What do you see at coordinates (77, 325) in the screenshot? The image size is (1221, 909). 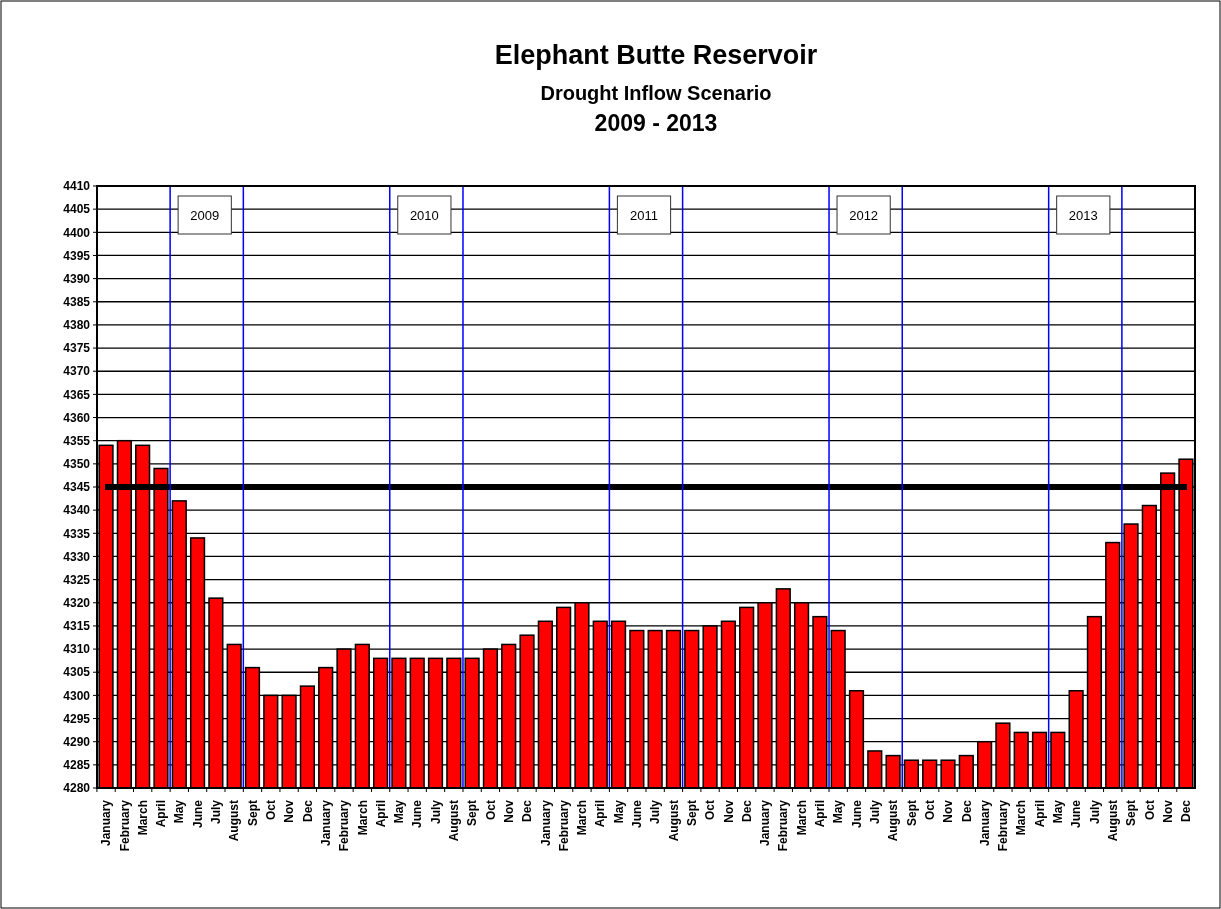 I see `y-tick-label: 4380` at bounding box center [77, 325].